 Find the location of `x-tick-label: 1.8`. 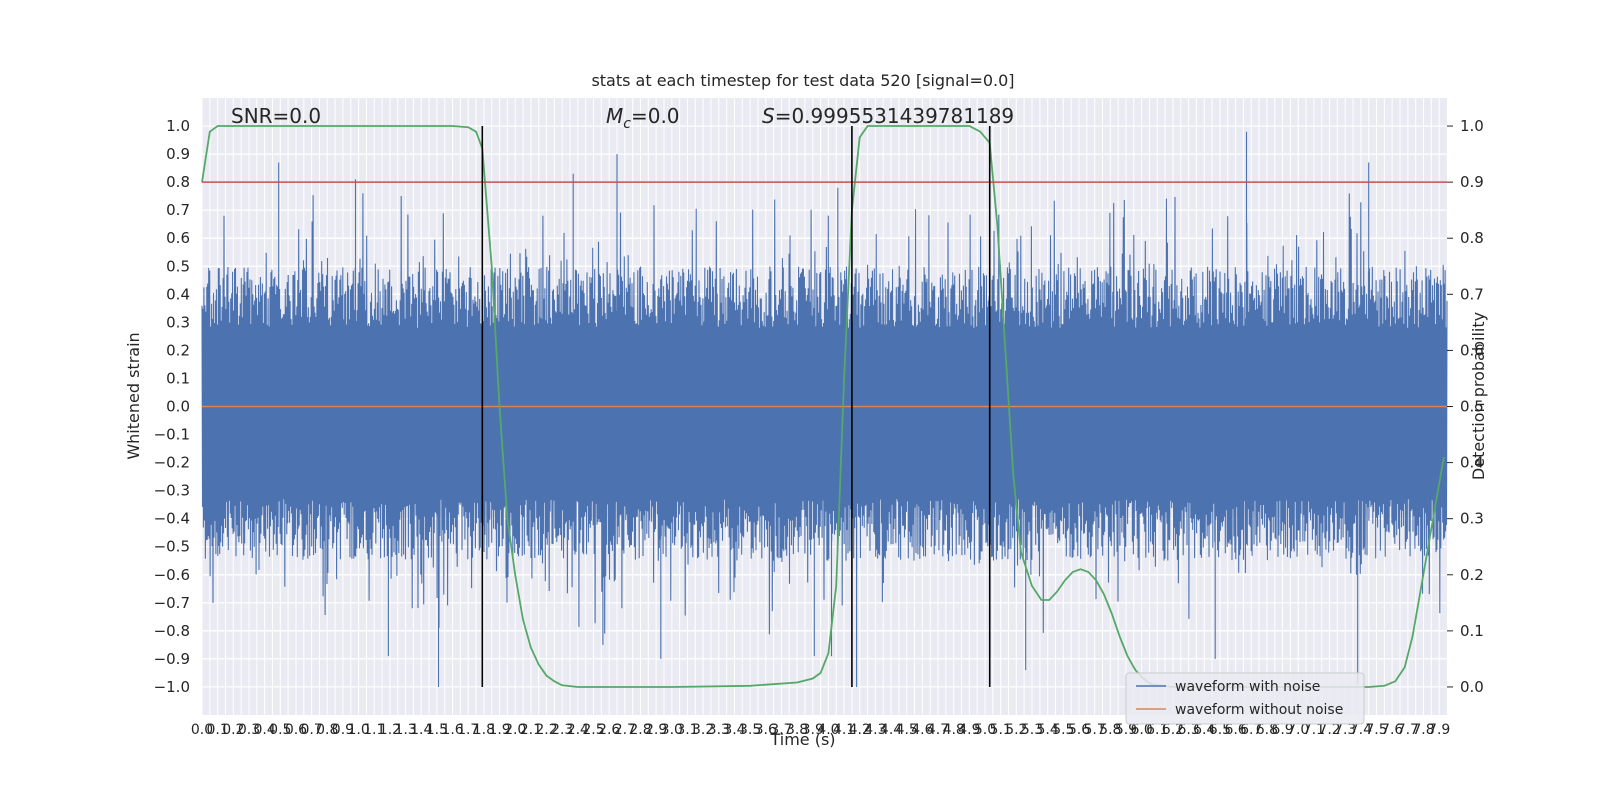

x-tick-label: 1.8 is located at coordinates (484, 730).